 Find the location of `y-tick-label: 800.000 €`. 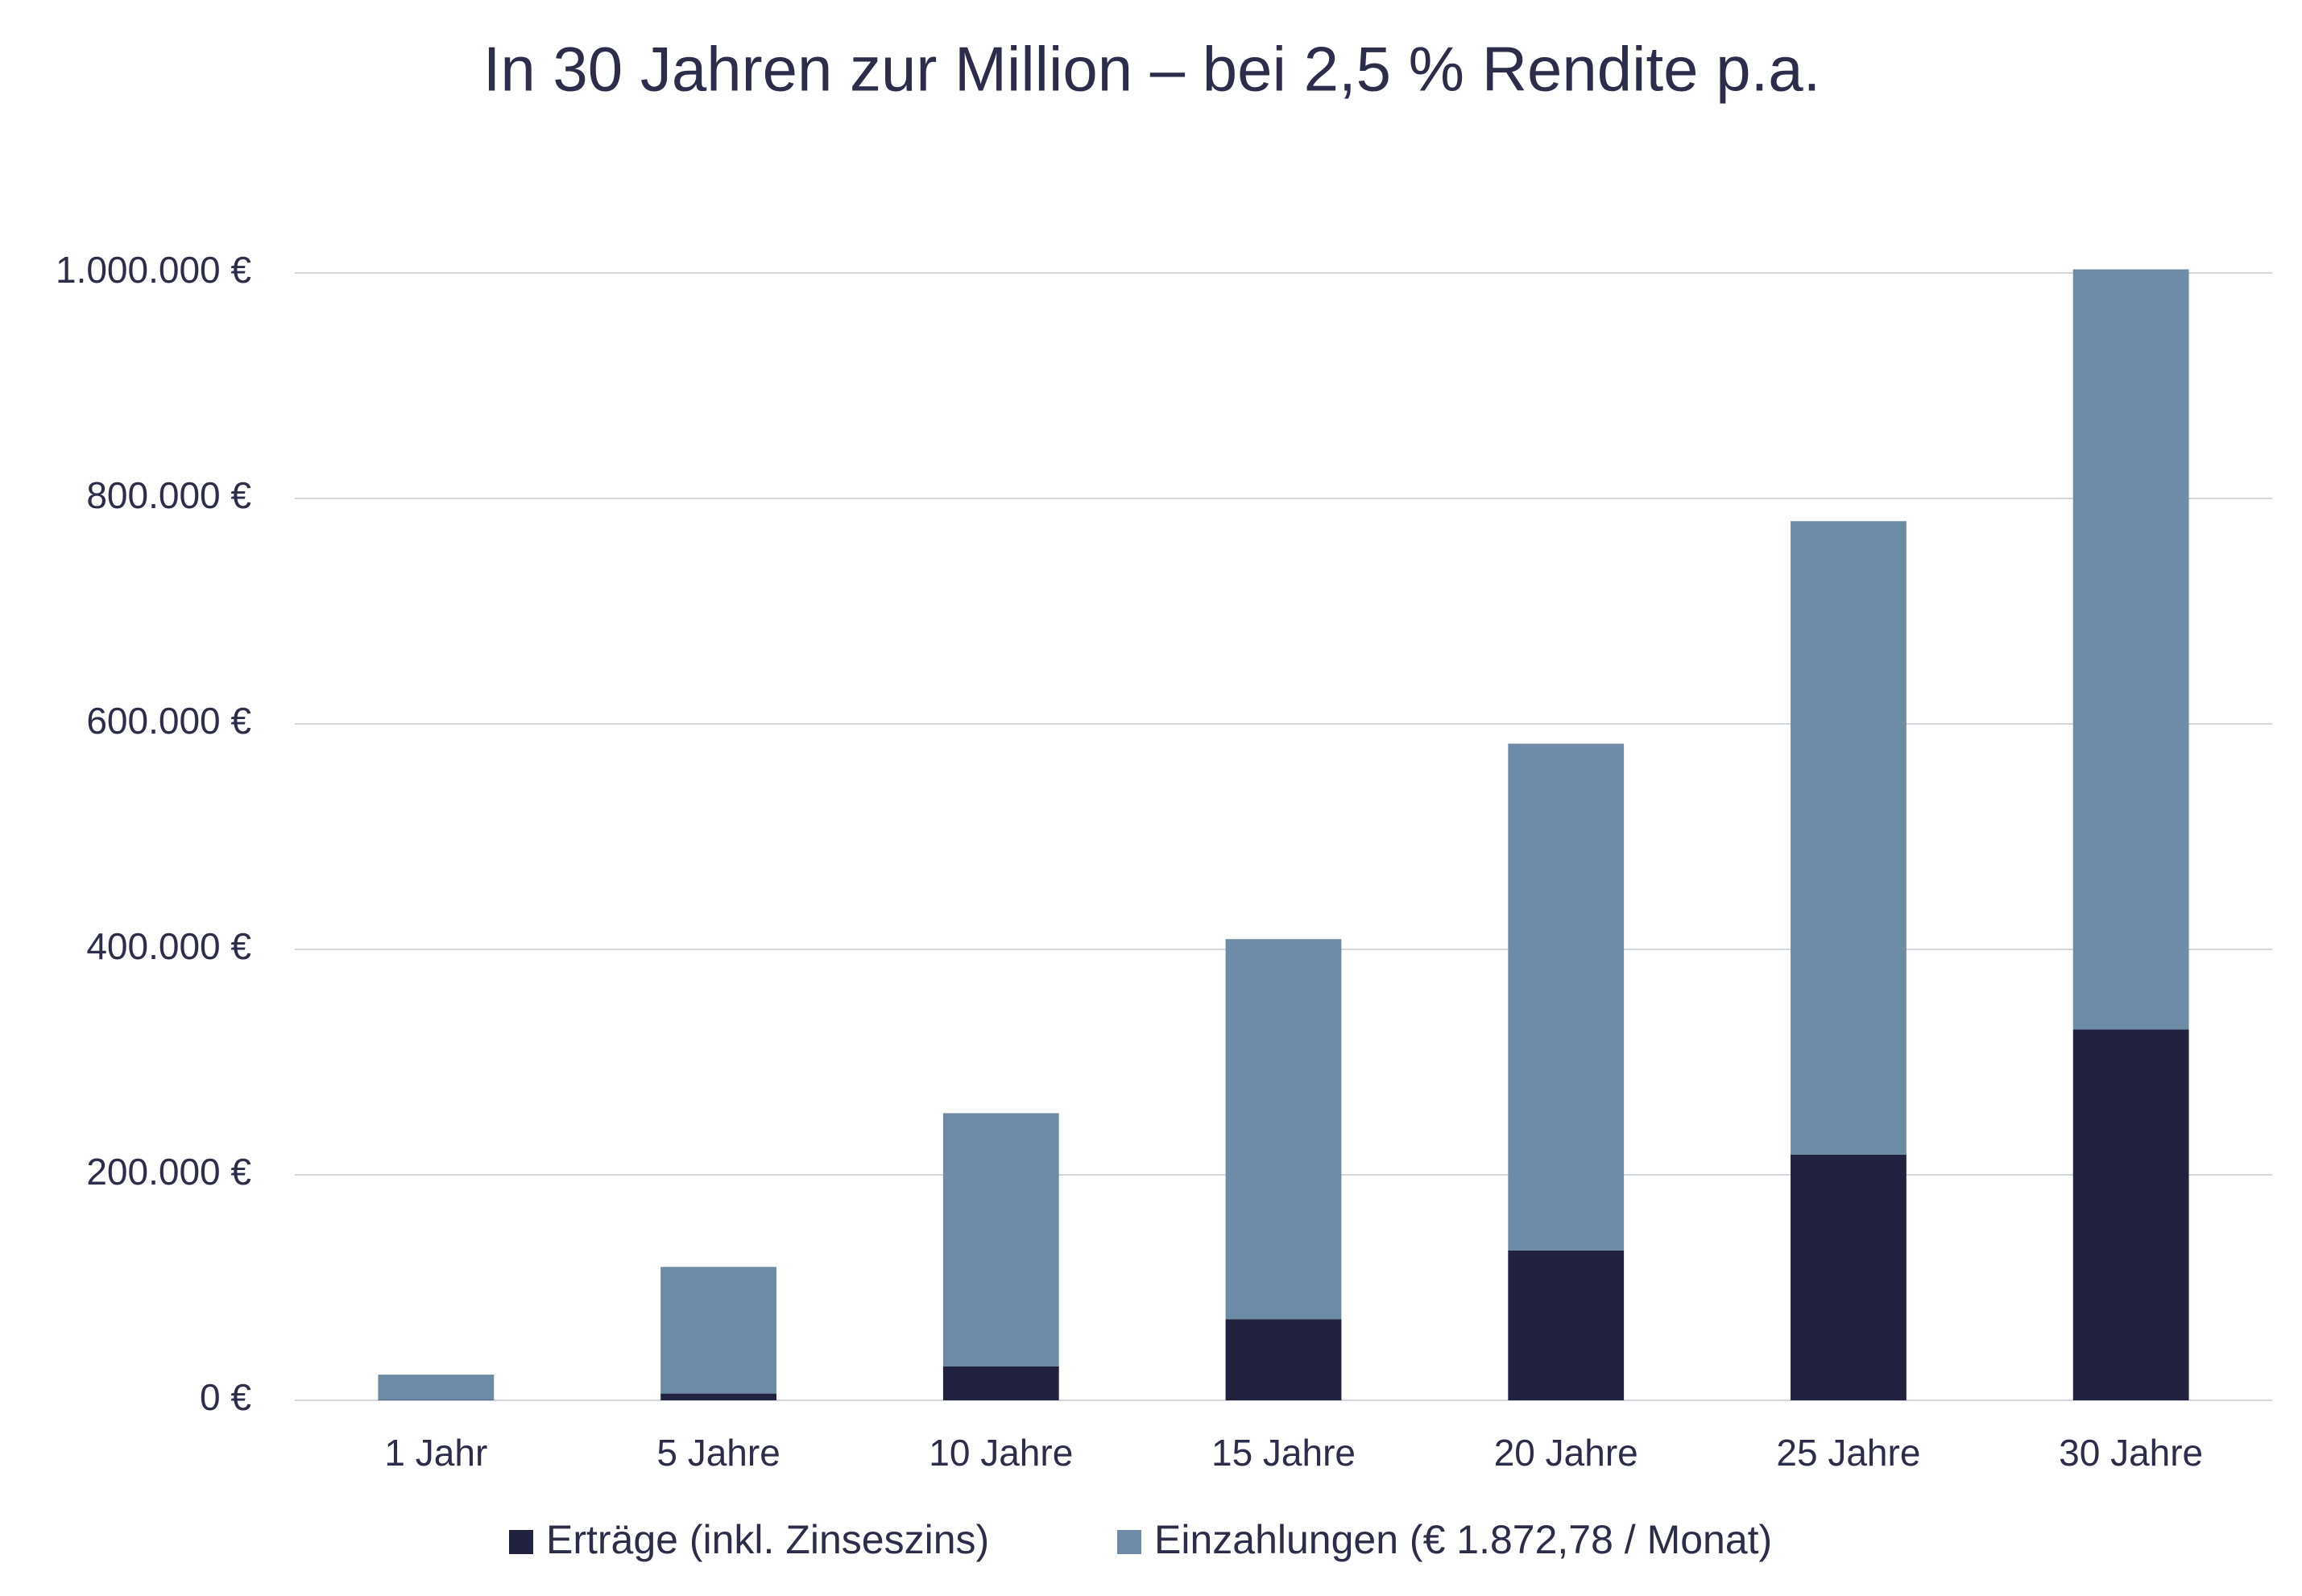

y-tick-label: 800.000 € is located at coordinates (168, 495).